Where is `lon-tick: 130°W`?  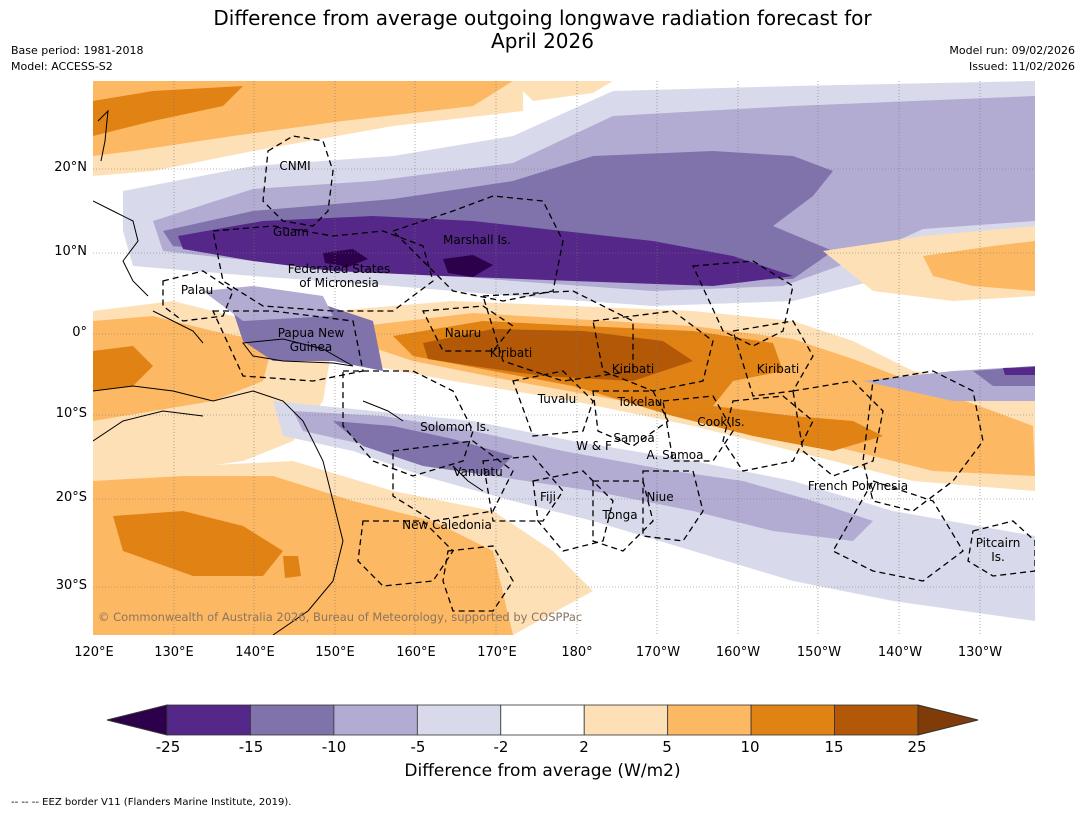 lon-tick: 130°W is located at coordinates (980, 652).